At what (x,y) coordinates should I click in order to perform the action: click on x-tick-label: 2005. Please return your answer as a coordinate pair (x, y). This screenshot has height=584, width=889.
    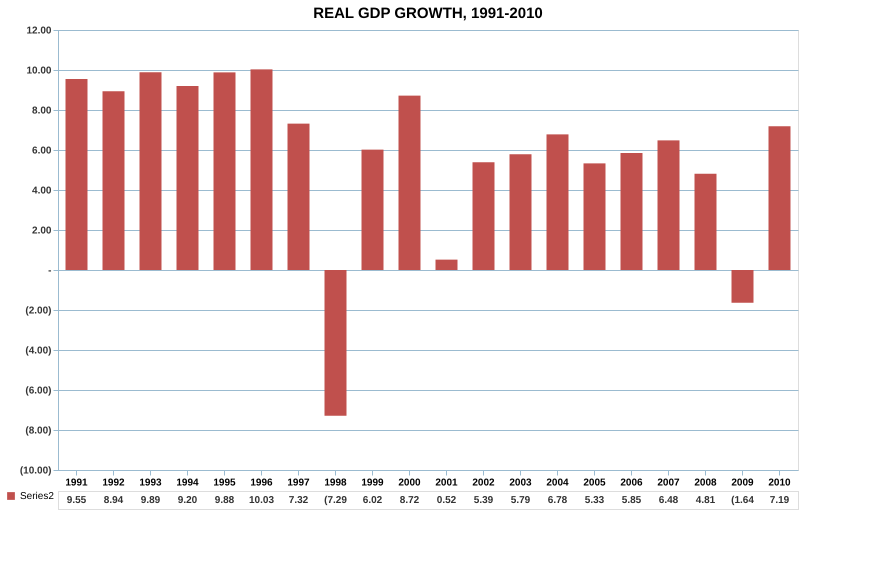
    Looking at the image, I should click on (594, 483).